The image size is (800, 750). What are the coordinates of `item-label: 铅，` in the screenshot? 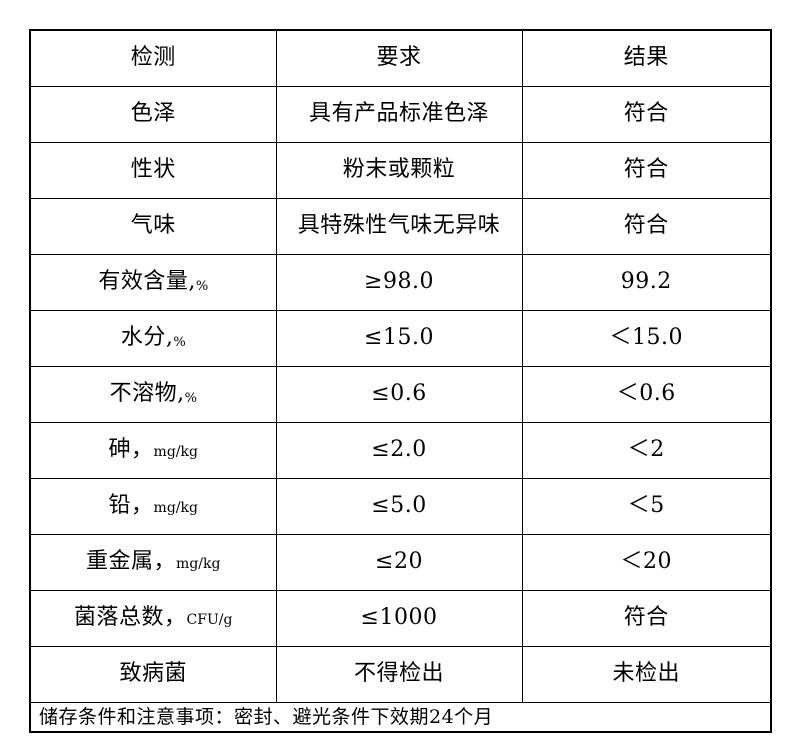 It's located at (131, 506).